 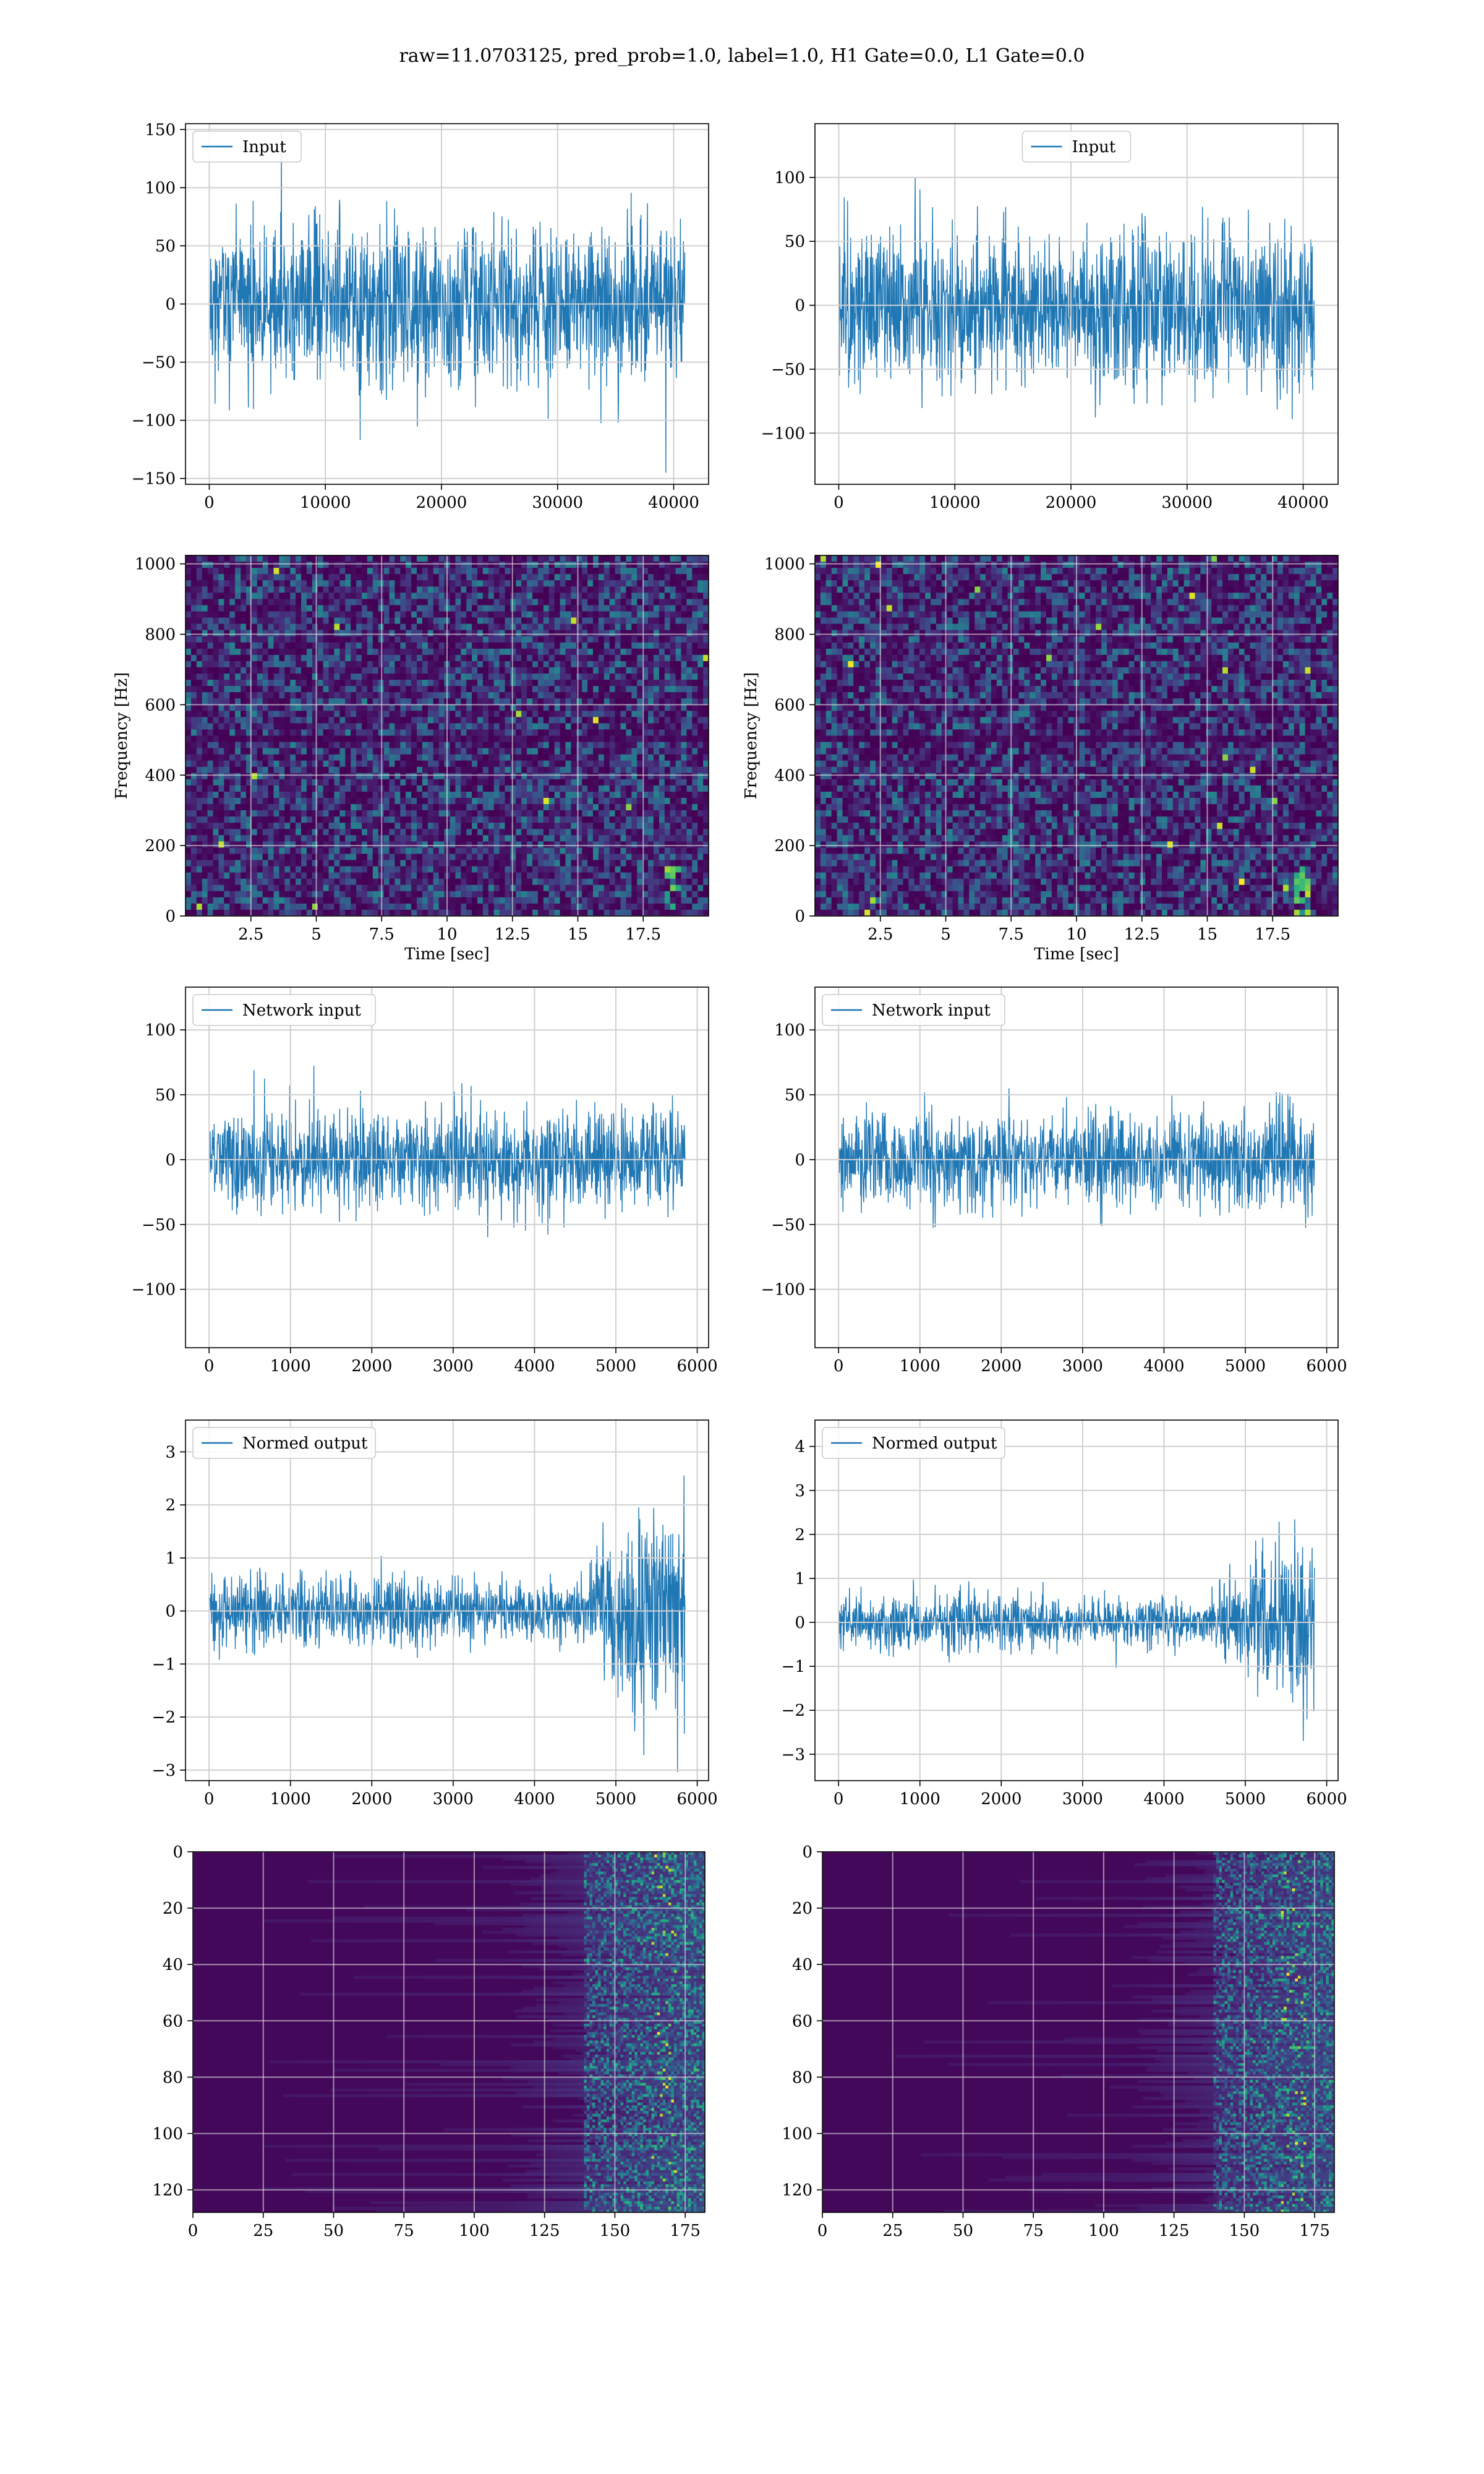 What do you see at coordinates (447, 1600) in the screenshot?
I see `axes-frame-normed_h1` at bounding box center [447, 1600].